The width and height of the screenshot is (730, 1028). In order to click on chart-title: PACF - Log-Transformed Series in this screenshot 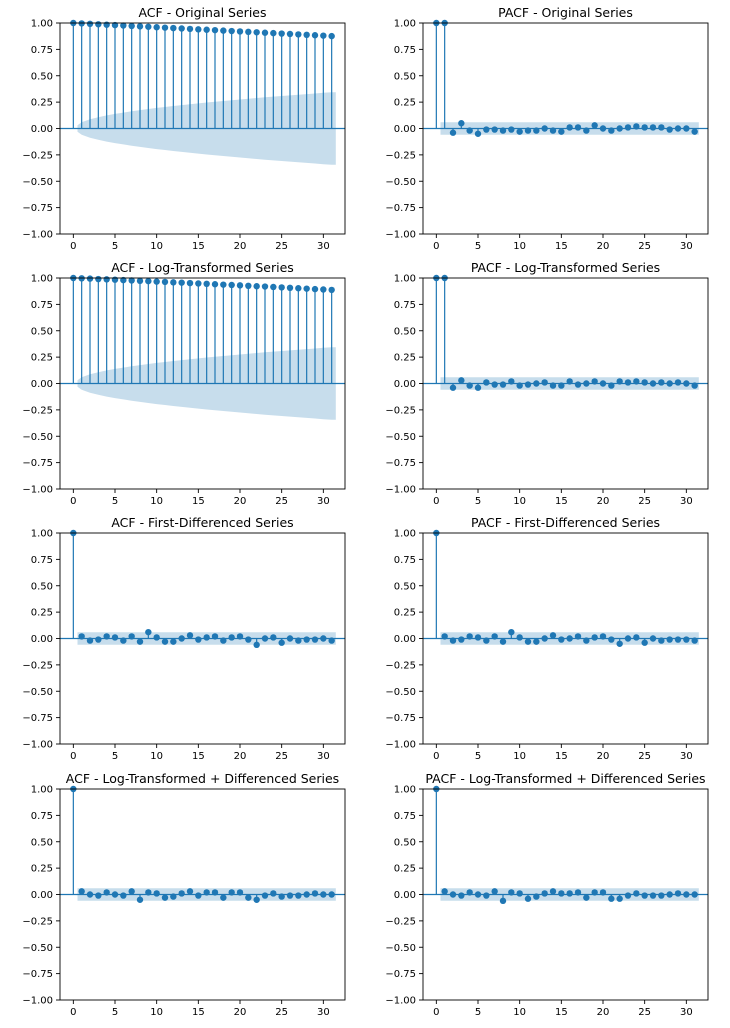, I will do `click(565, 267)`.